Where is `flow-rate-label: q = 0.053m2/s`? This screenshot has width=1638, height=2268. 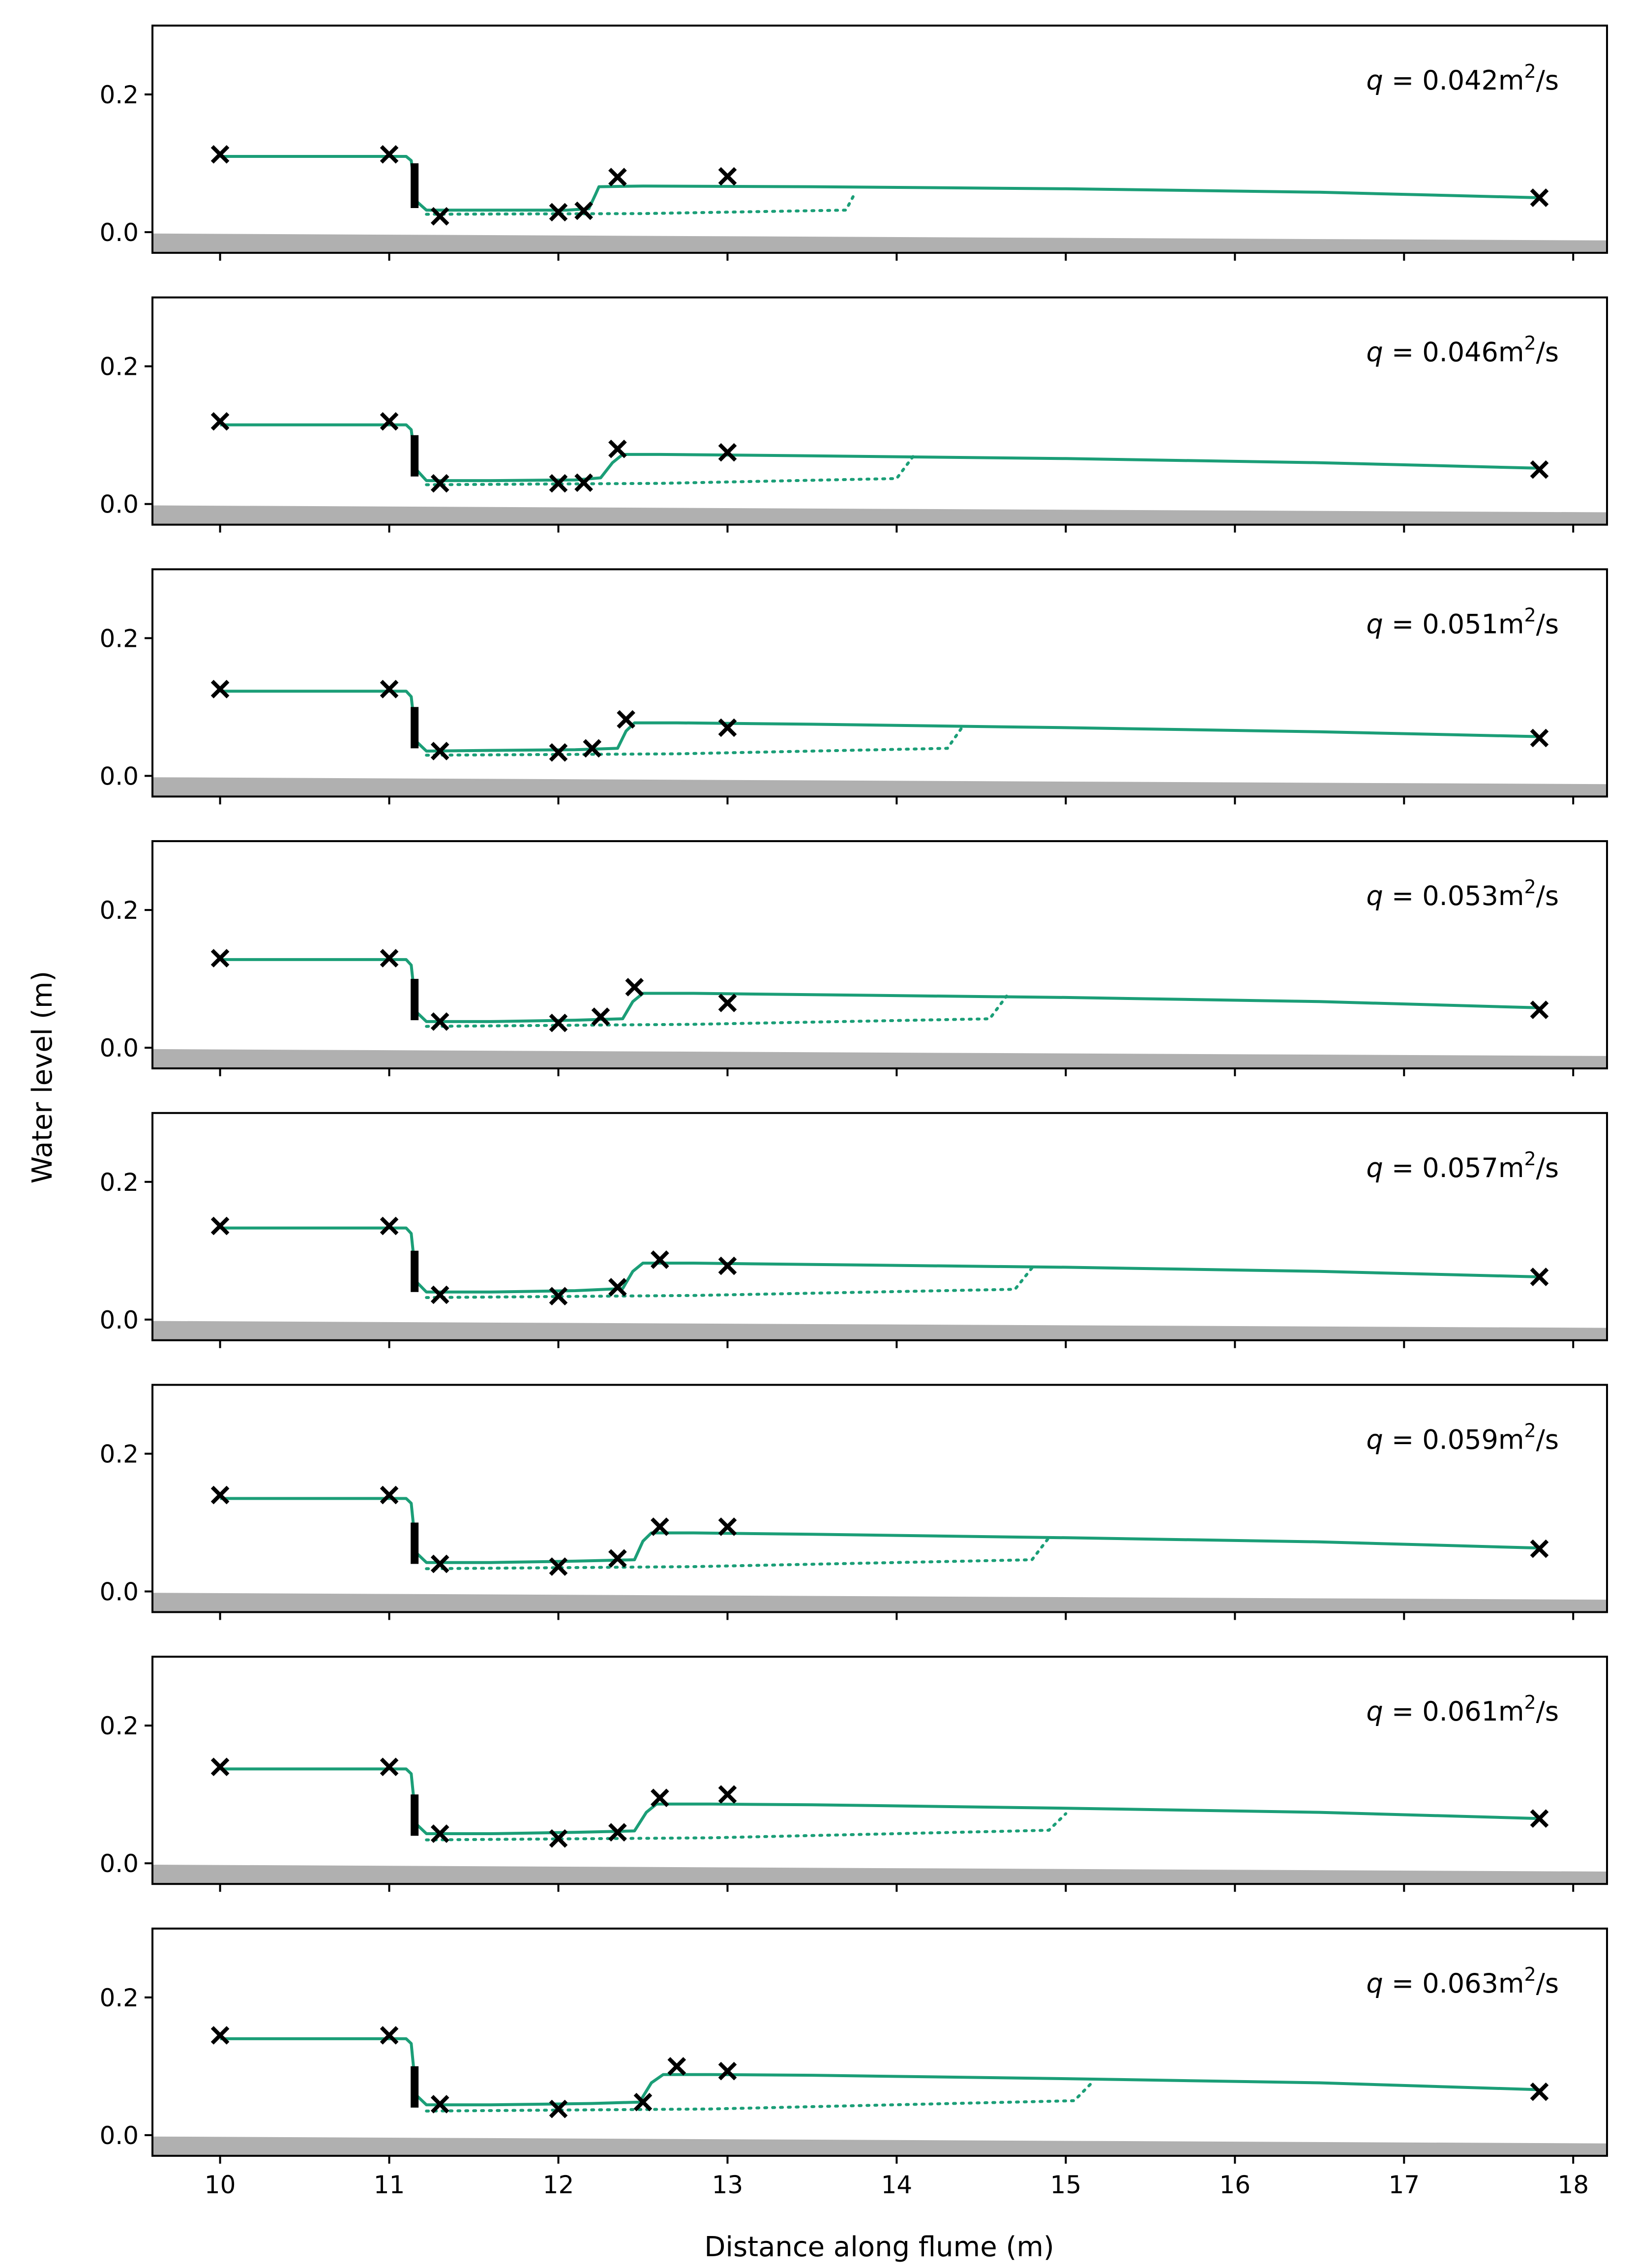 flow-rate-label: q = 0.053m2/s is located at coordinates (1462, 894).